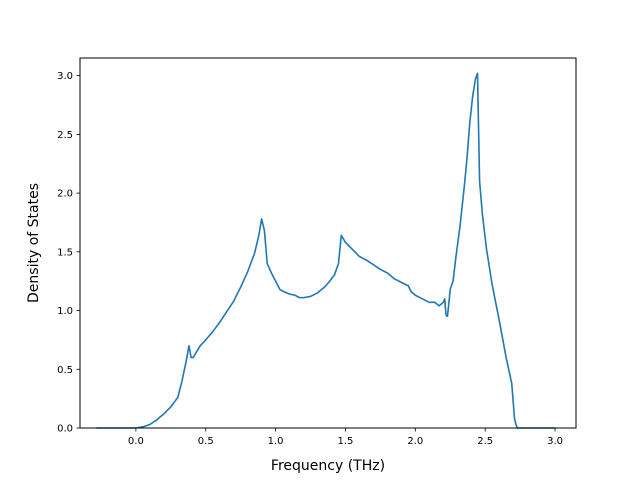 Image resolution: width=640 pixels, height=485 pixels. Describe the element at coordinates (328, 466) in the screenshot. I see `x-axis-label: Frequency (THz)` at that location.